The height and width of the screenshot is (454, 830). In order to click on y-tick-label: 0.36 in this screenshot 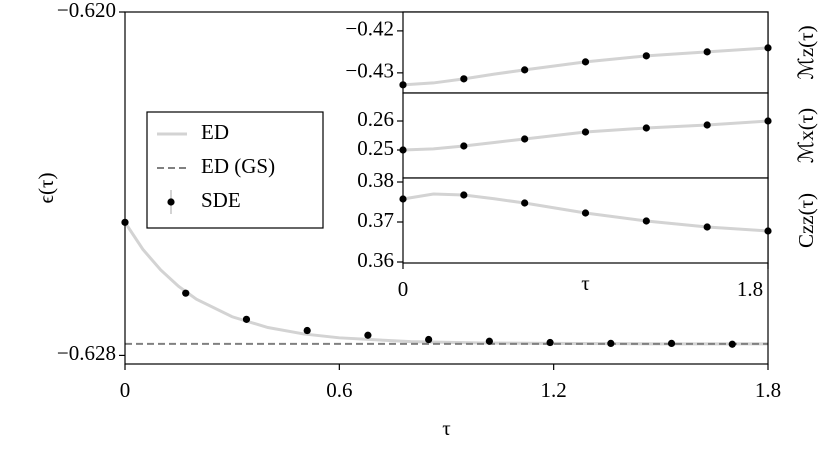, I will do `click(375, 260)`.